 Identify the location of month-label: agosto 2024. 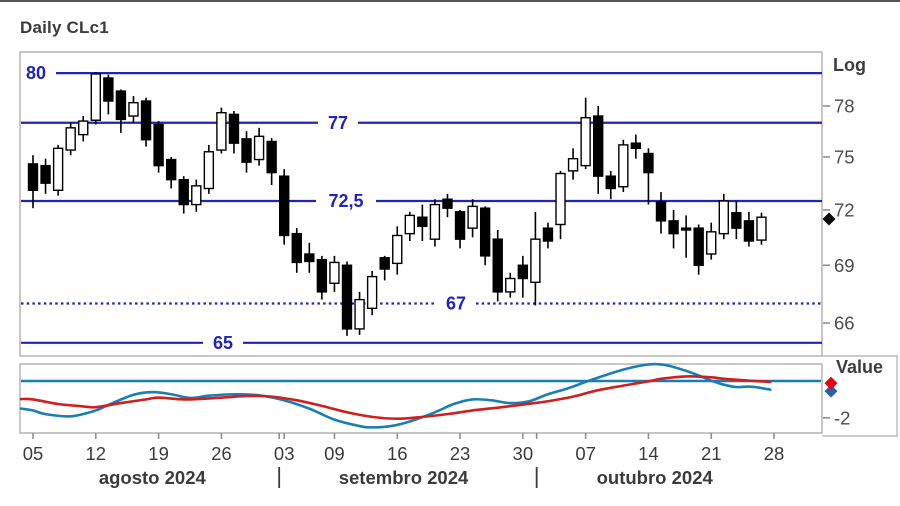
(153, 477).